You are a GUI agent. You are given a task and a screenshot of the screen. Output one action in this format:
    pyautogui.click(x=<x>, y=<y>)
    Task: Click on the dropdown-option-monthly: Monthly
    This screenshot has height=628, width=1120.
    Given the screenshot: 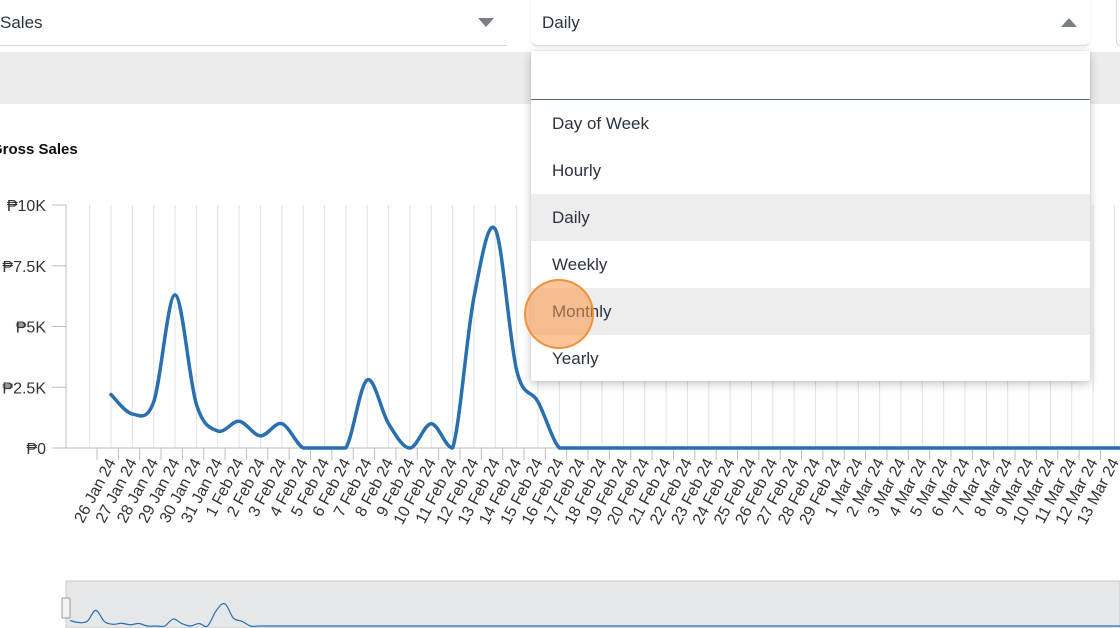 What is the action you would take?
    pyautogui.click(x=810, y=311)
    